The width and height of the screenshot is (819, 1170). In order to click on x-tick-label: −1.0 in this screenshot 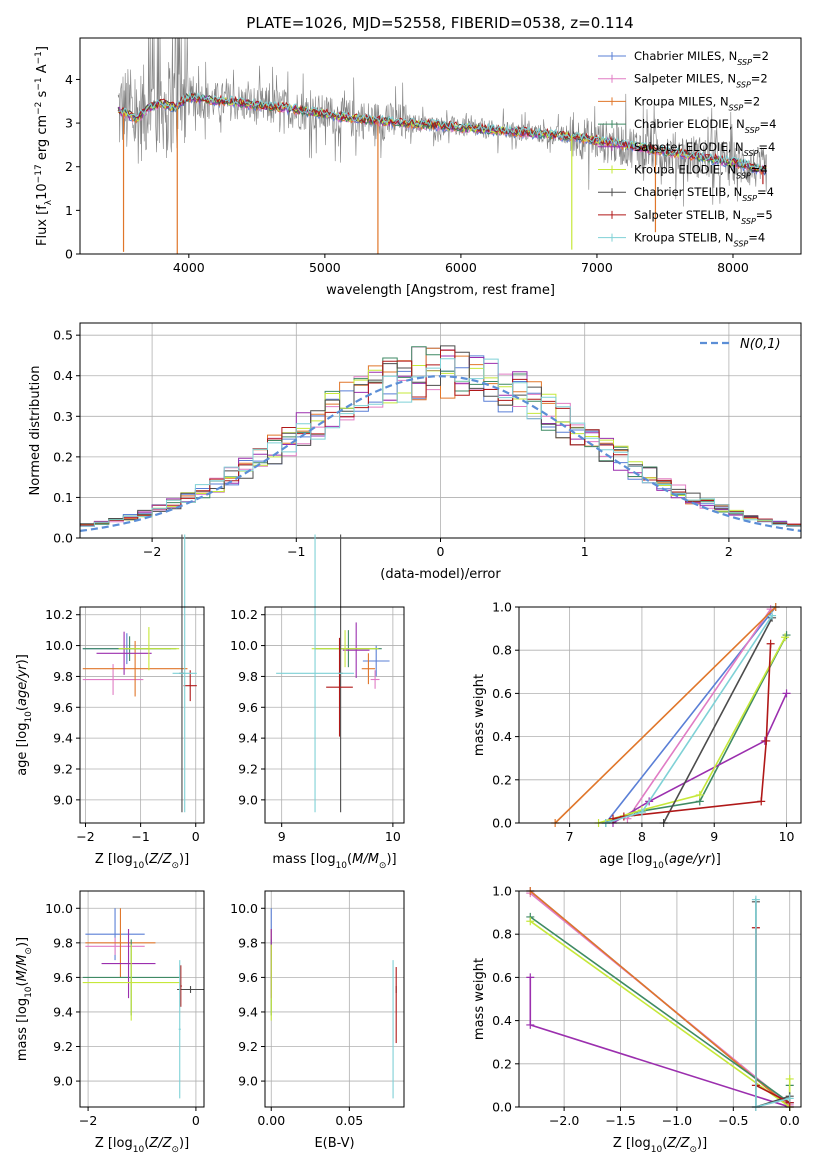, I will do `click(677, 1120)`.